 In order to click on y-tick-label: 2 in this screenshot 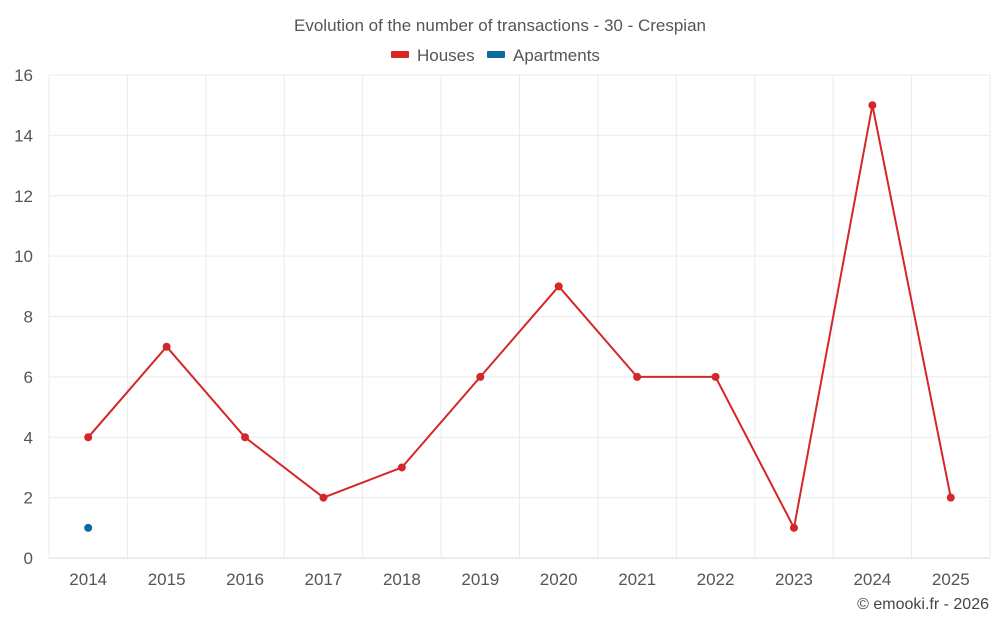, I will do `click(28, 498)`.